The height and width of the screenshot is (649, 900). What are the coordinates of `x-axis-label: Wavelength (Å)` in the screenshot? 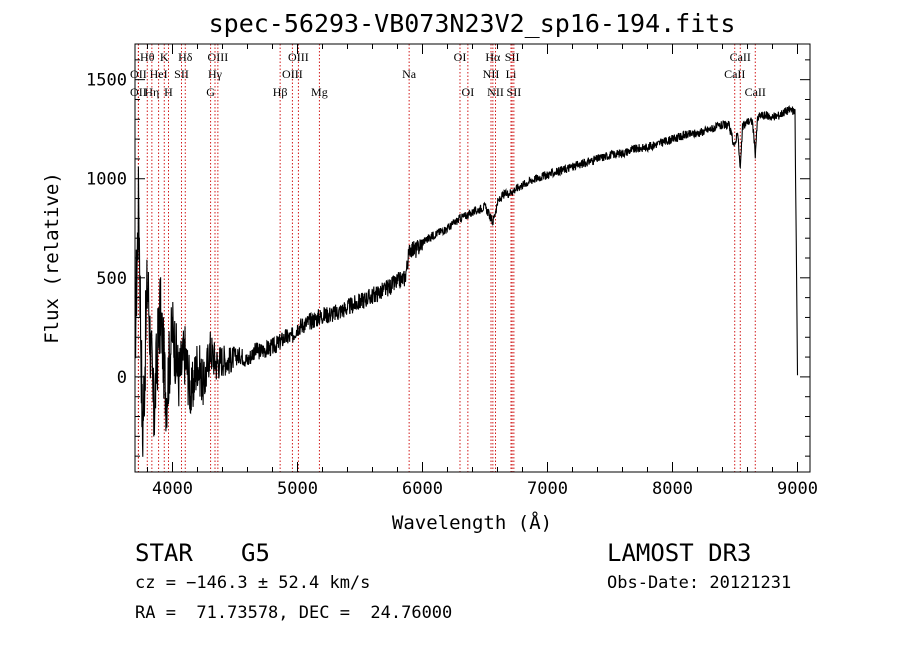 It's located at (472, 522).